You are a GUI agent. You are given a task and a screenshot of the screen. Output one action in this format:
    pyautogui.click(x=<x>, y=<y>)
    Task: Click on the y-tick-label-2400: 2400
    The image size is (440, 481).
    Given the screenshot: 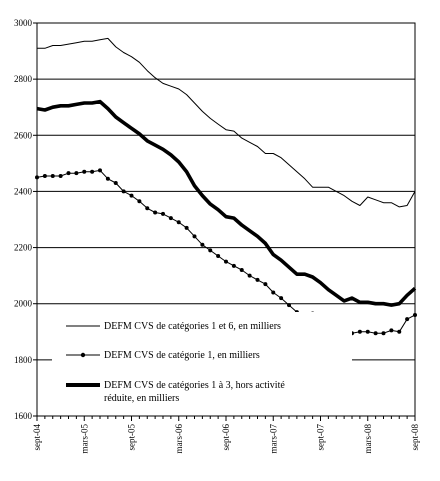 What is the action you would take?
    pyautogui.click(x=23, y=191)
    